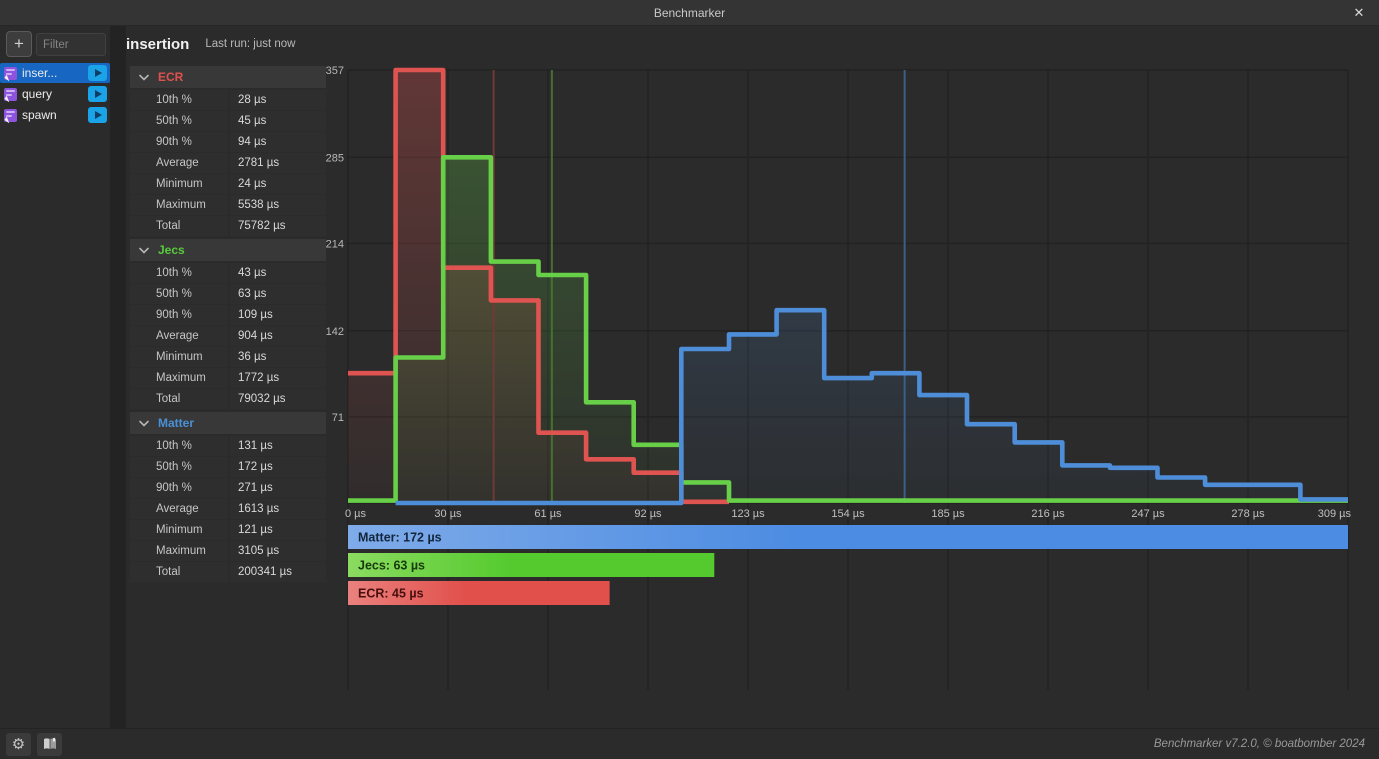 Image resolution: width=1379 pixels, height=759 pixels. I want to click on stat-row: Maximum 3105 µs, so click(228, 551).